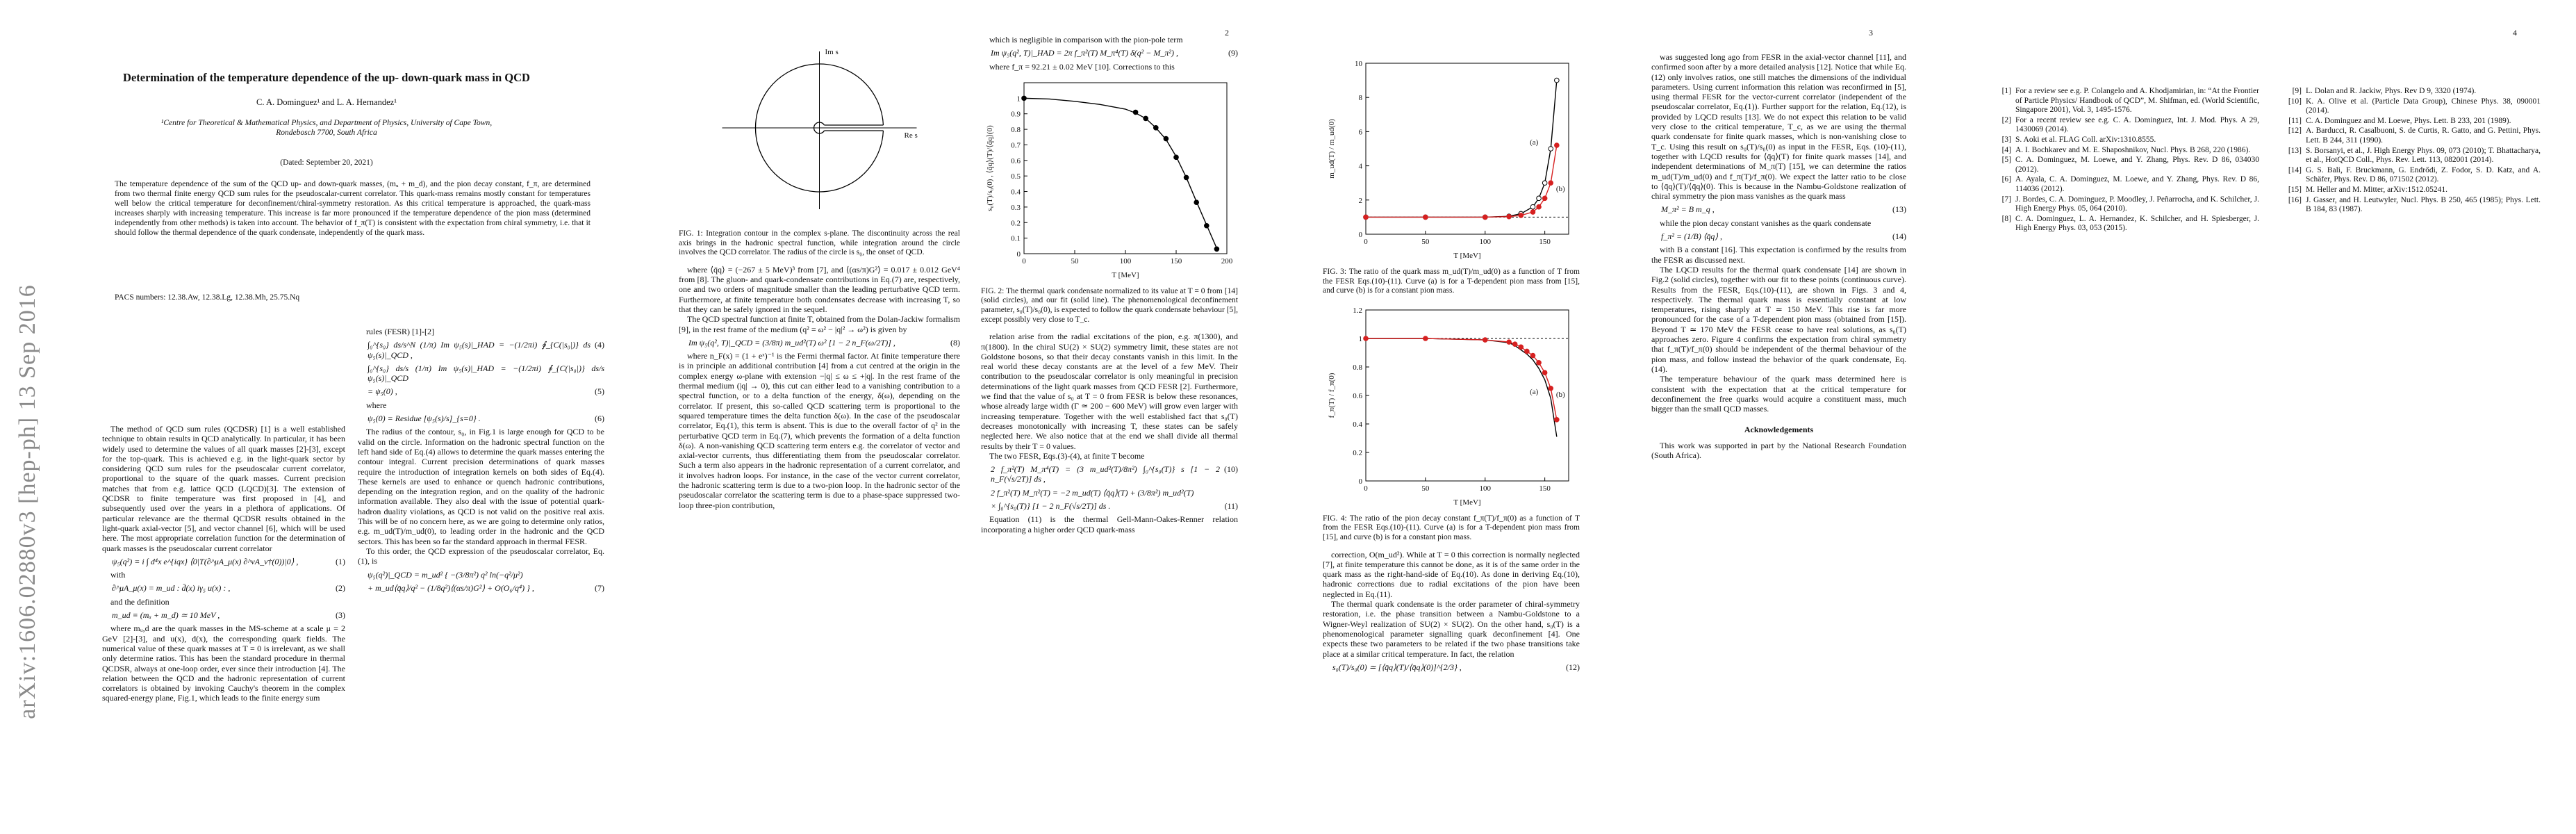 The image size is (2576, 834). I want to click on y-tick-label: 0, so click(1361, 481).